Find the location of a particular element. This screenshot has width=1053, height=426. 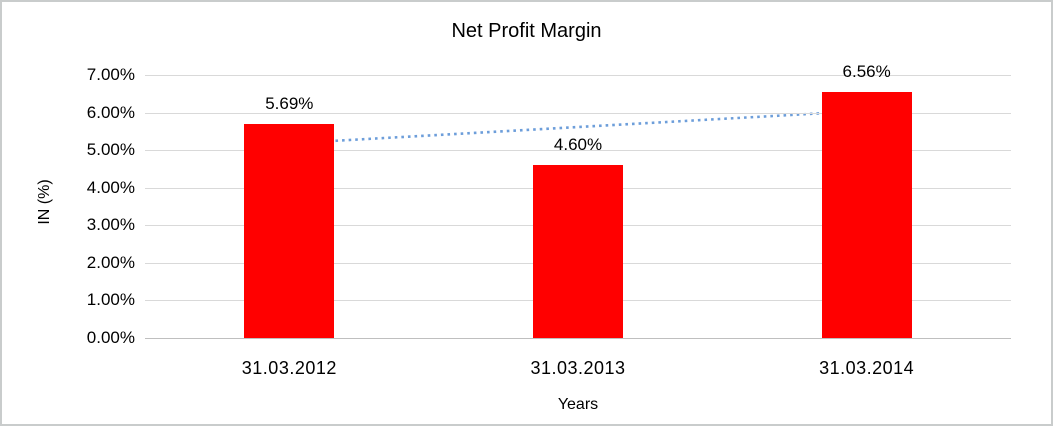

y-tick-label: 3.00% is located at coordinates (110, 225).